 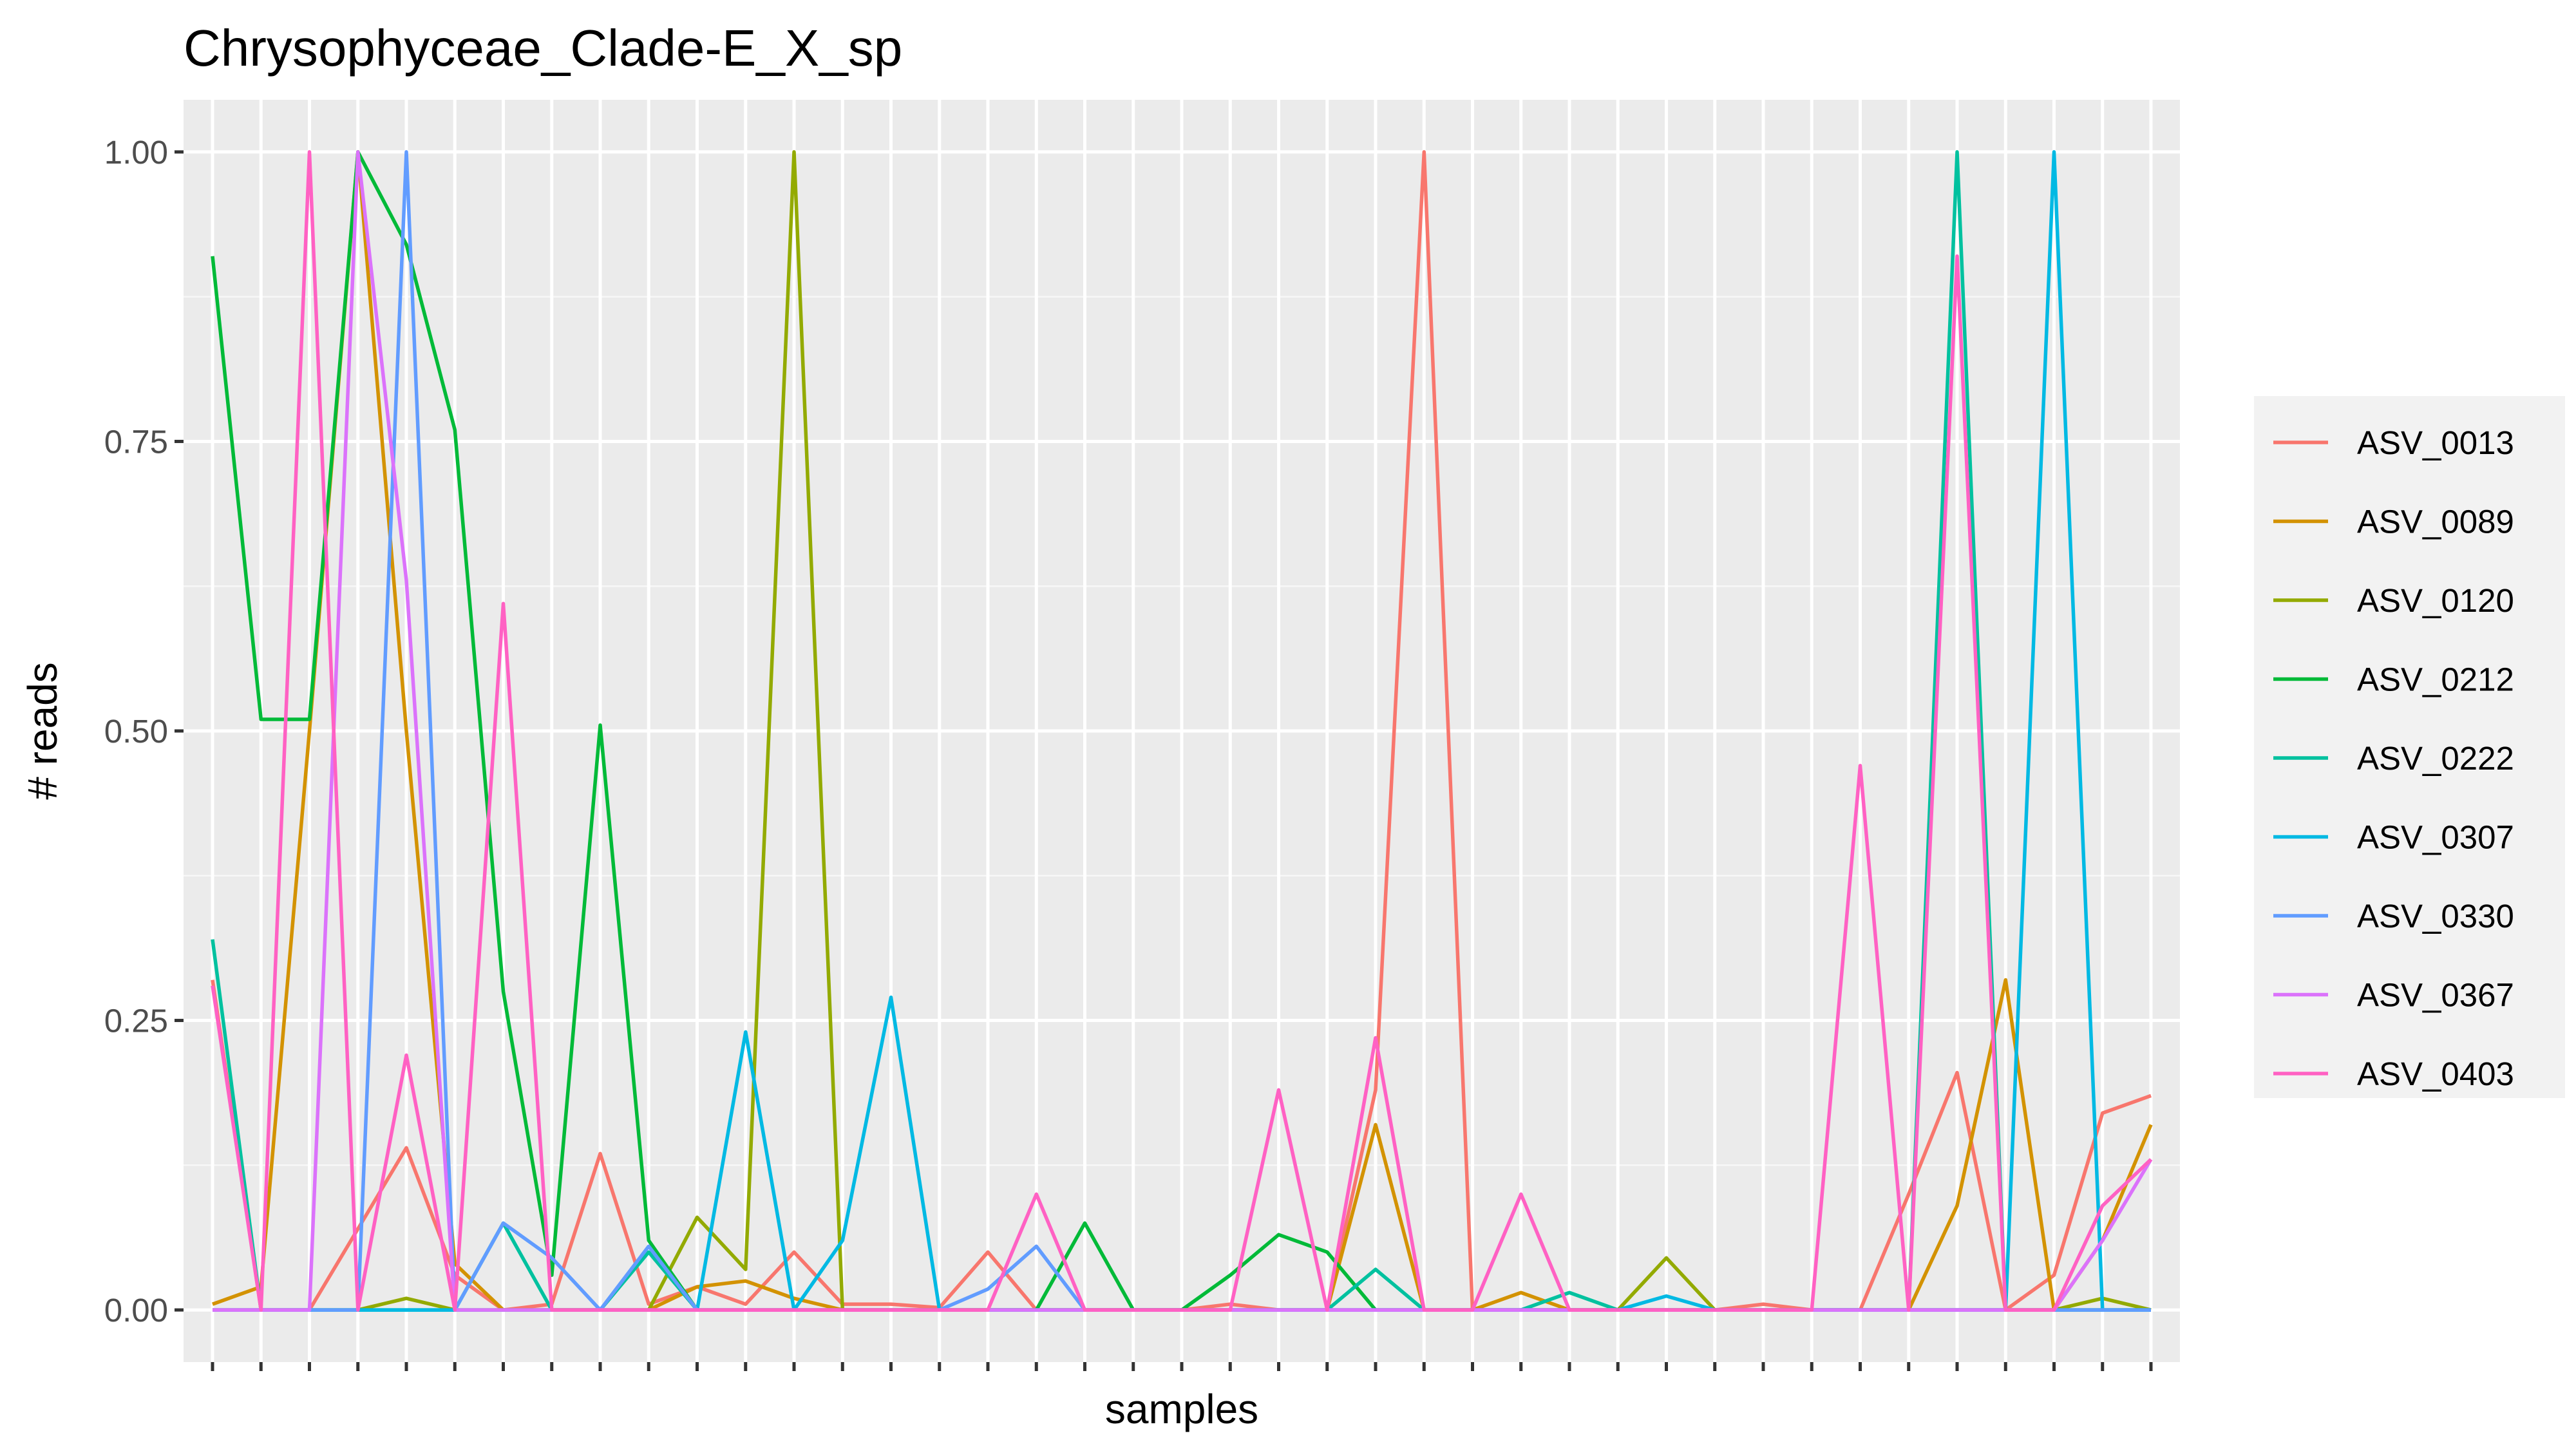 I want to click on legend-label: ASV_0120, so click(x=2435, y=601).